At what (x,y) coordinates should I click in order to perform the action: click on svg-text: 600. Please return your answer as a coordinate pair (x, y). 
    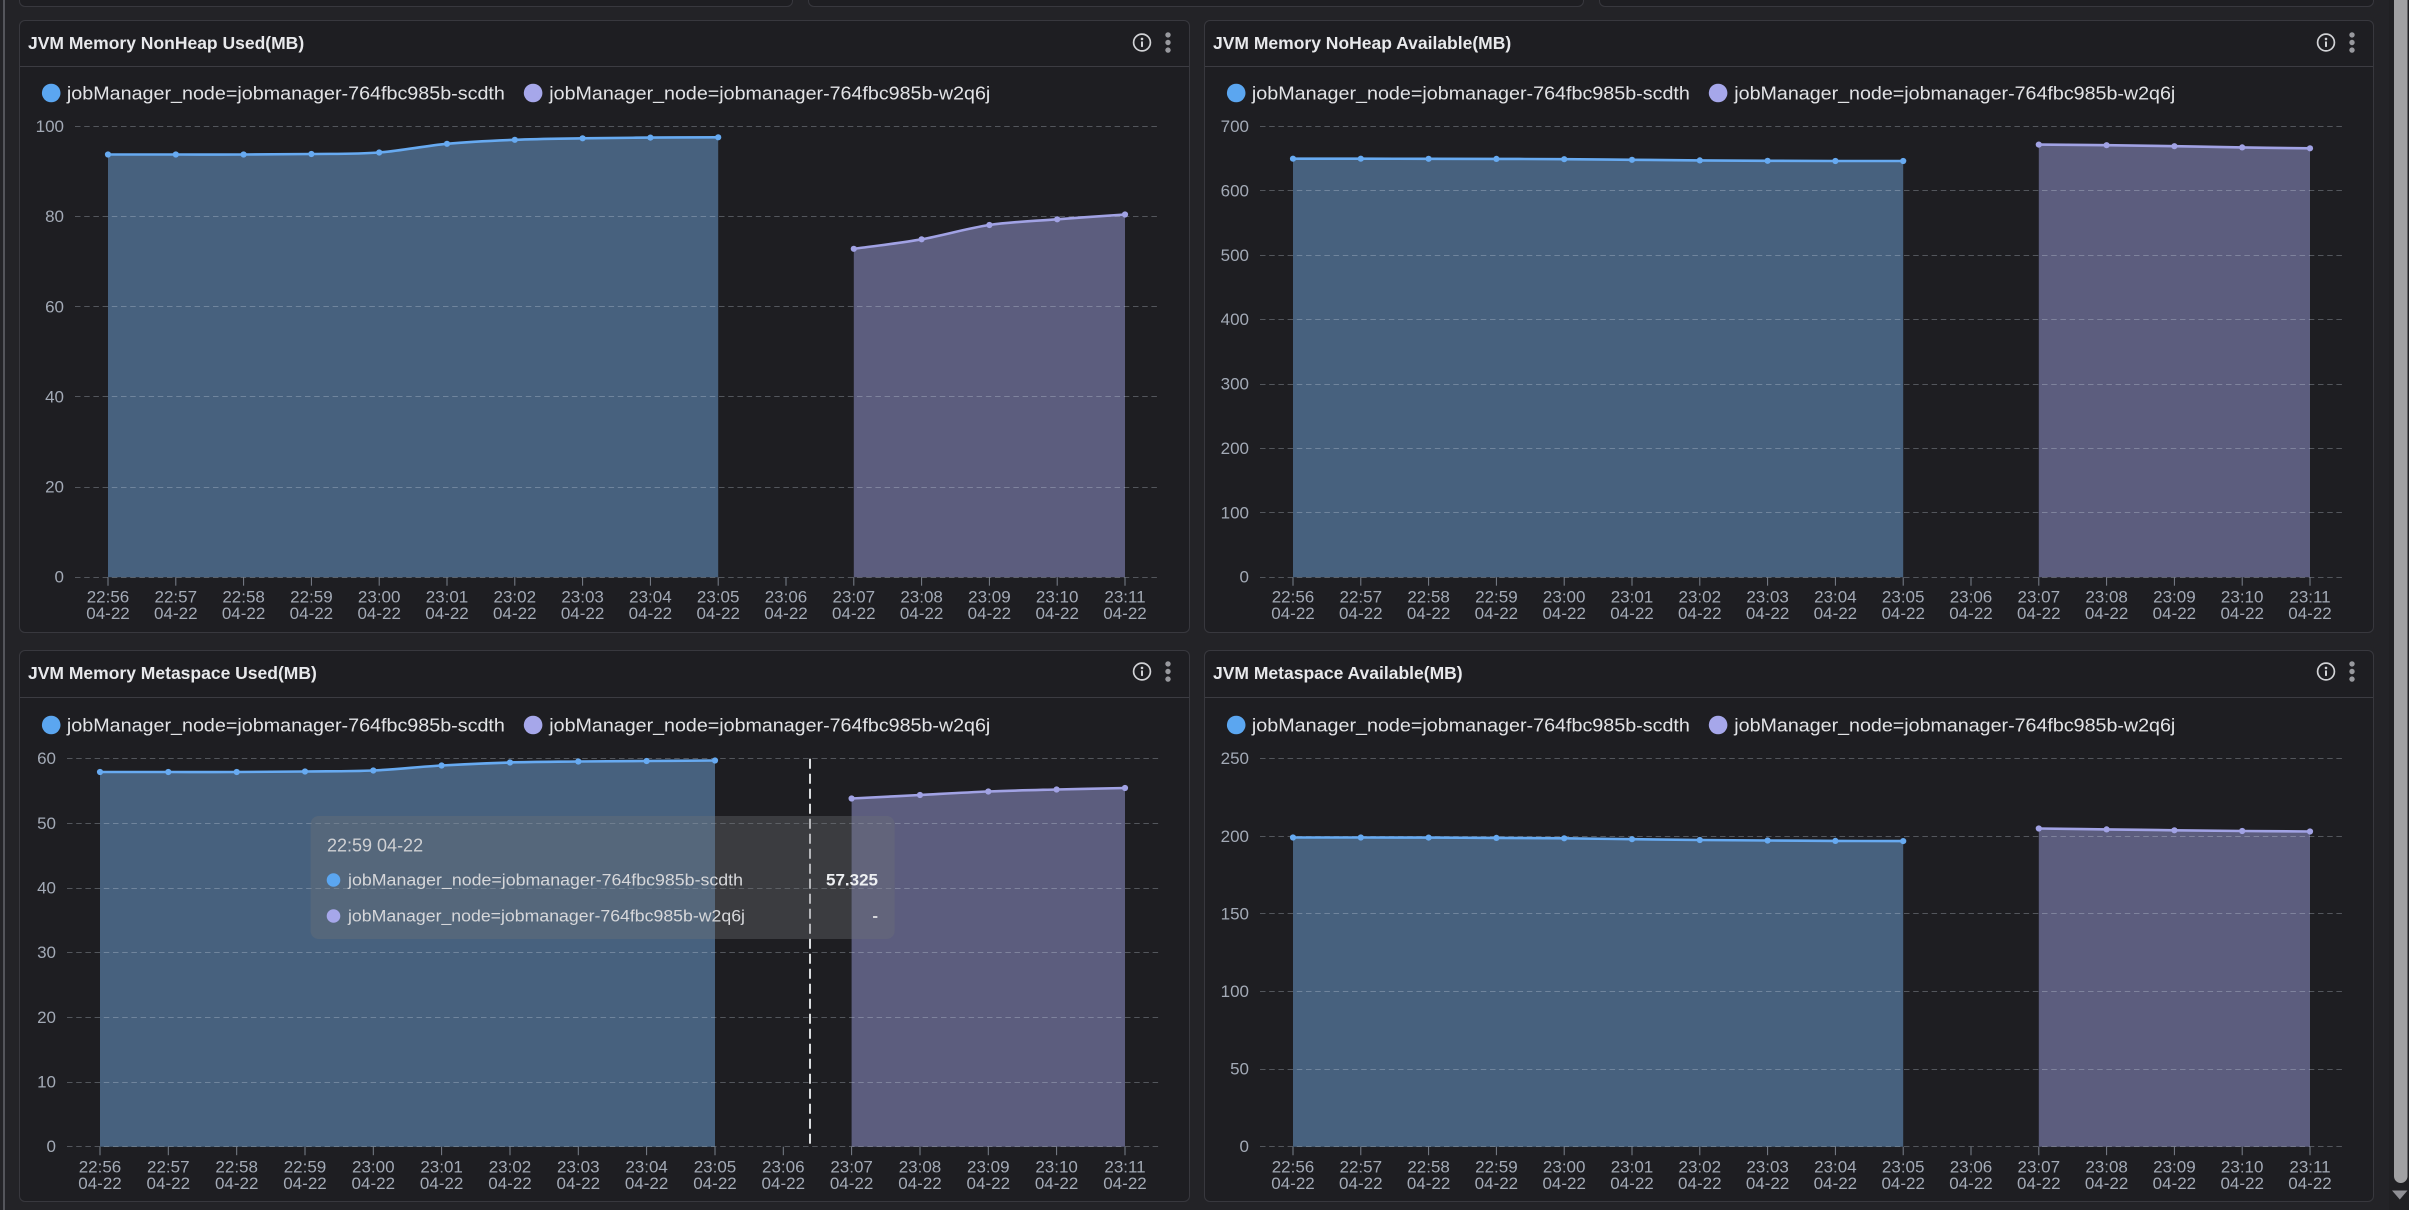
    Looking at the image, I should click on (1235, 190).